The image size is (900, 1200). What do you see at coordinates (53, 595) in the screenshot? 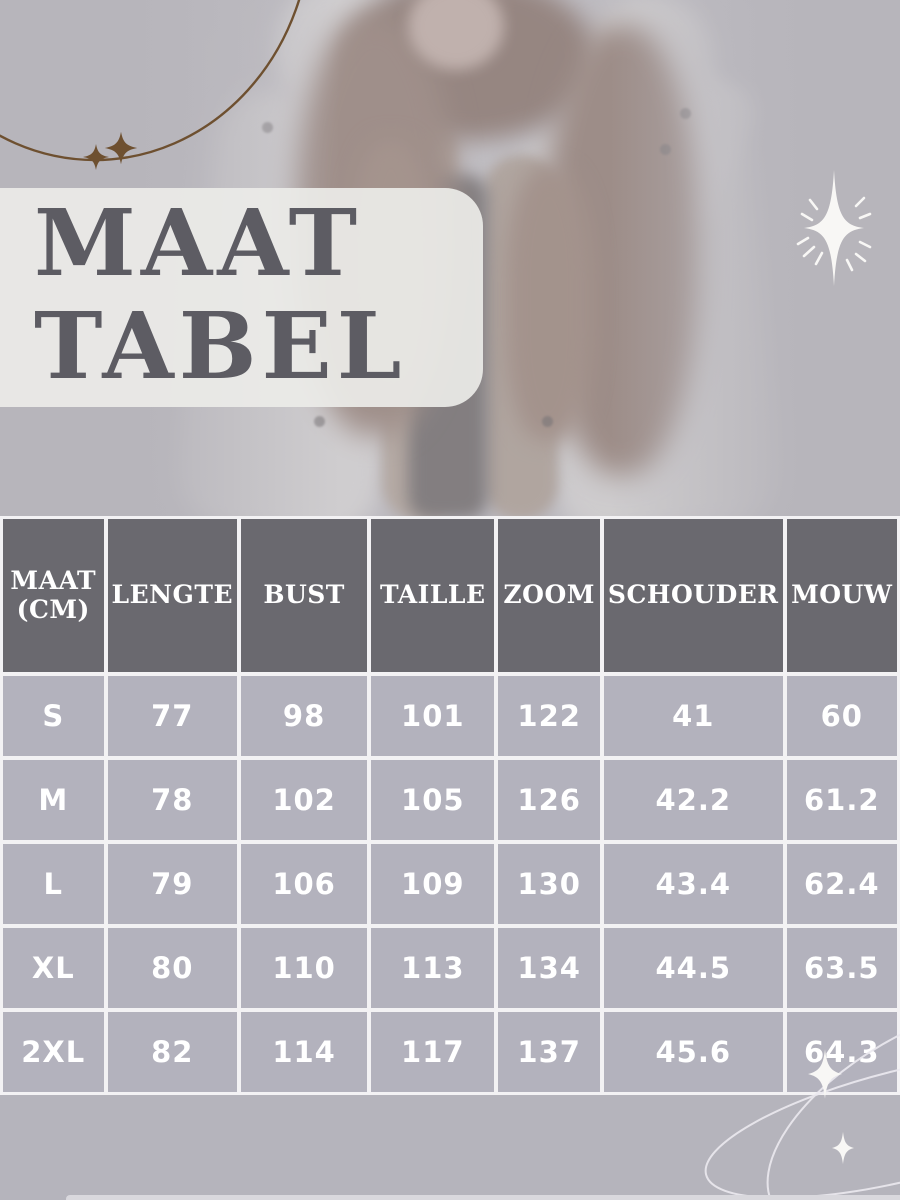
I see `col-header-maat: MAAT (CM)` at bounding box center [53, 595].